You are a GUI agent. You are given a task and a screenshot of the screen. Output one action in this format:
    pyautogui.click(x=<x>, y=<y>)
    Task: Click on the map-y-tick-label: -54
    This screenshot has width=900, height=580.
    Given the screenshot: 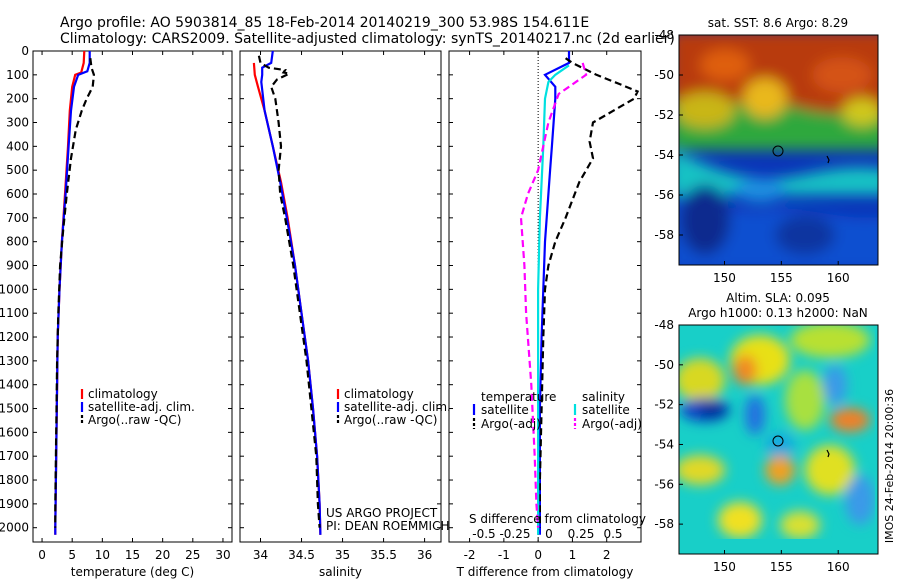 What is the action you would take?
    pyautogui.click(x=664, y=444)
    